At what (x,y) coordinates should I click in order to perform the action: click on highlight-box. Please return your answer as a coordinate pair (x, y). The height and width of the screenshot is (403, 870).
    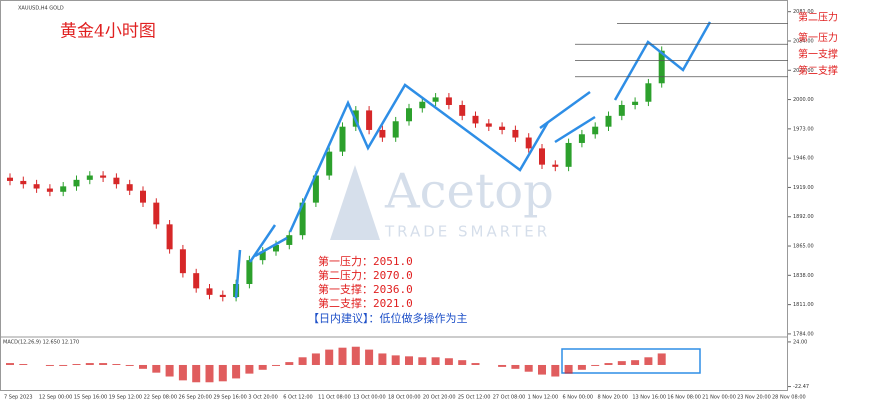
    Looking at the image, I should click on (631, 361).